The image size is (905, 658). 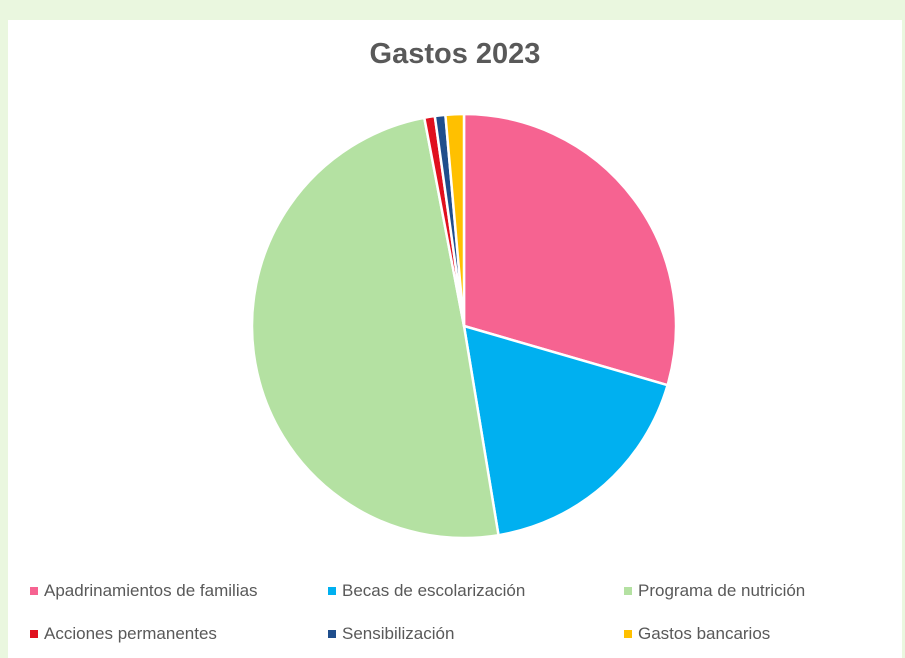 I want to click on legend-swatch-becas, so click(x=332, y=591).